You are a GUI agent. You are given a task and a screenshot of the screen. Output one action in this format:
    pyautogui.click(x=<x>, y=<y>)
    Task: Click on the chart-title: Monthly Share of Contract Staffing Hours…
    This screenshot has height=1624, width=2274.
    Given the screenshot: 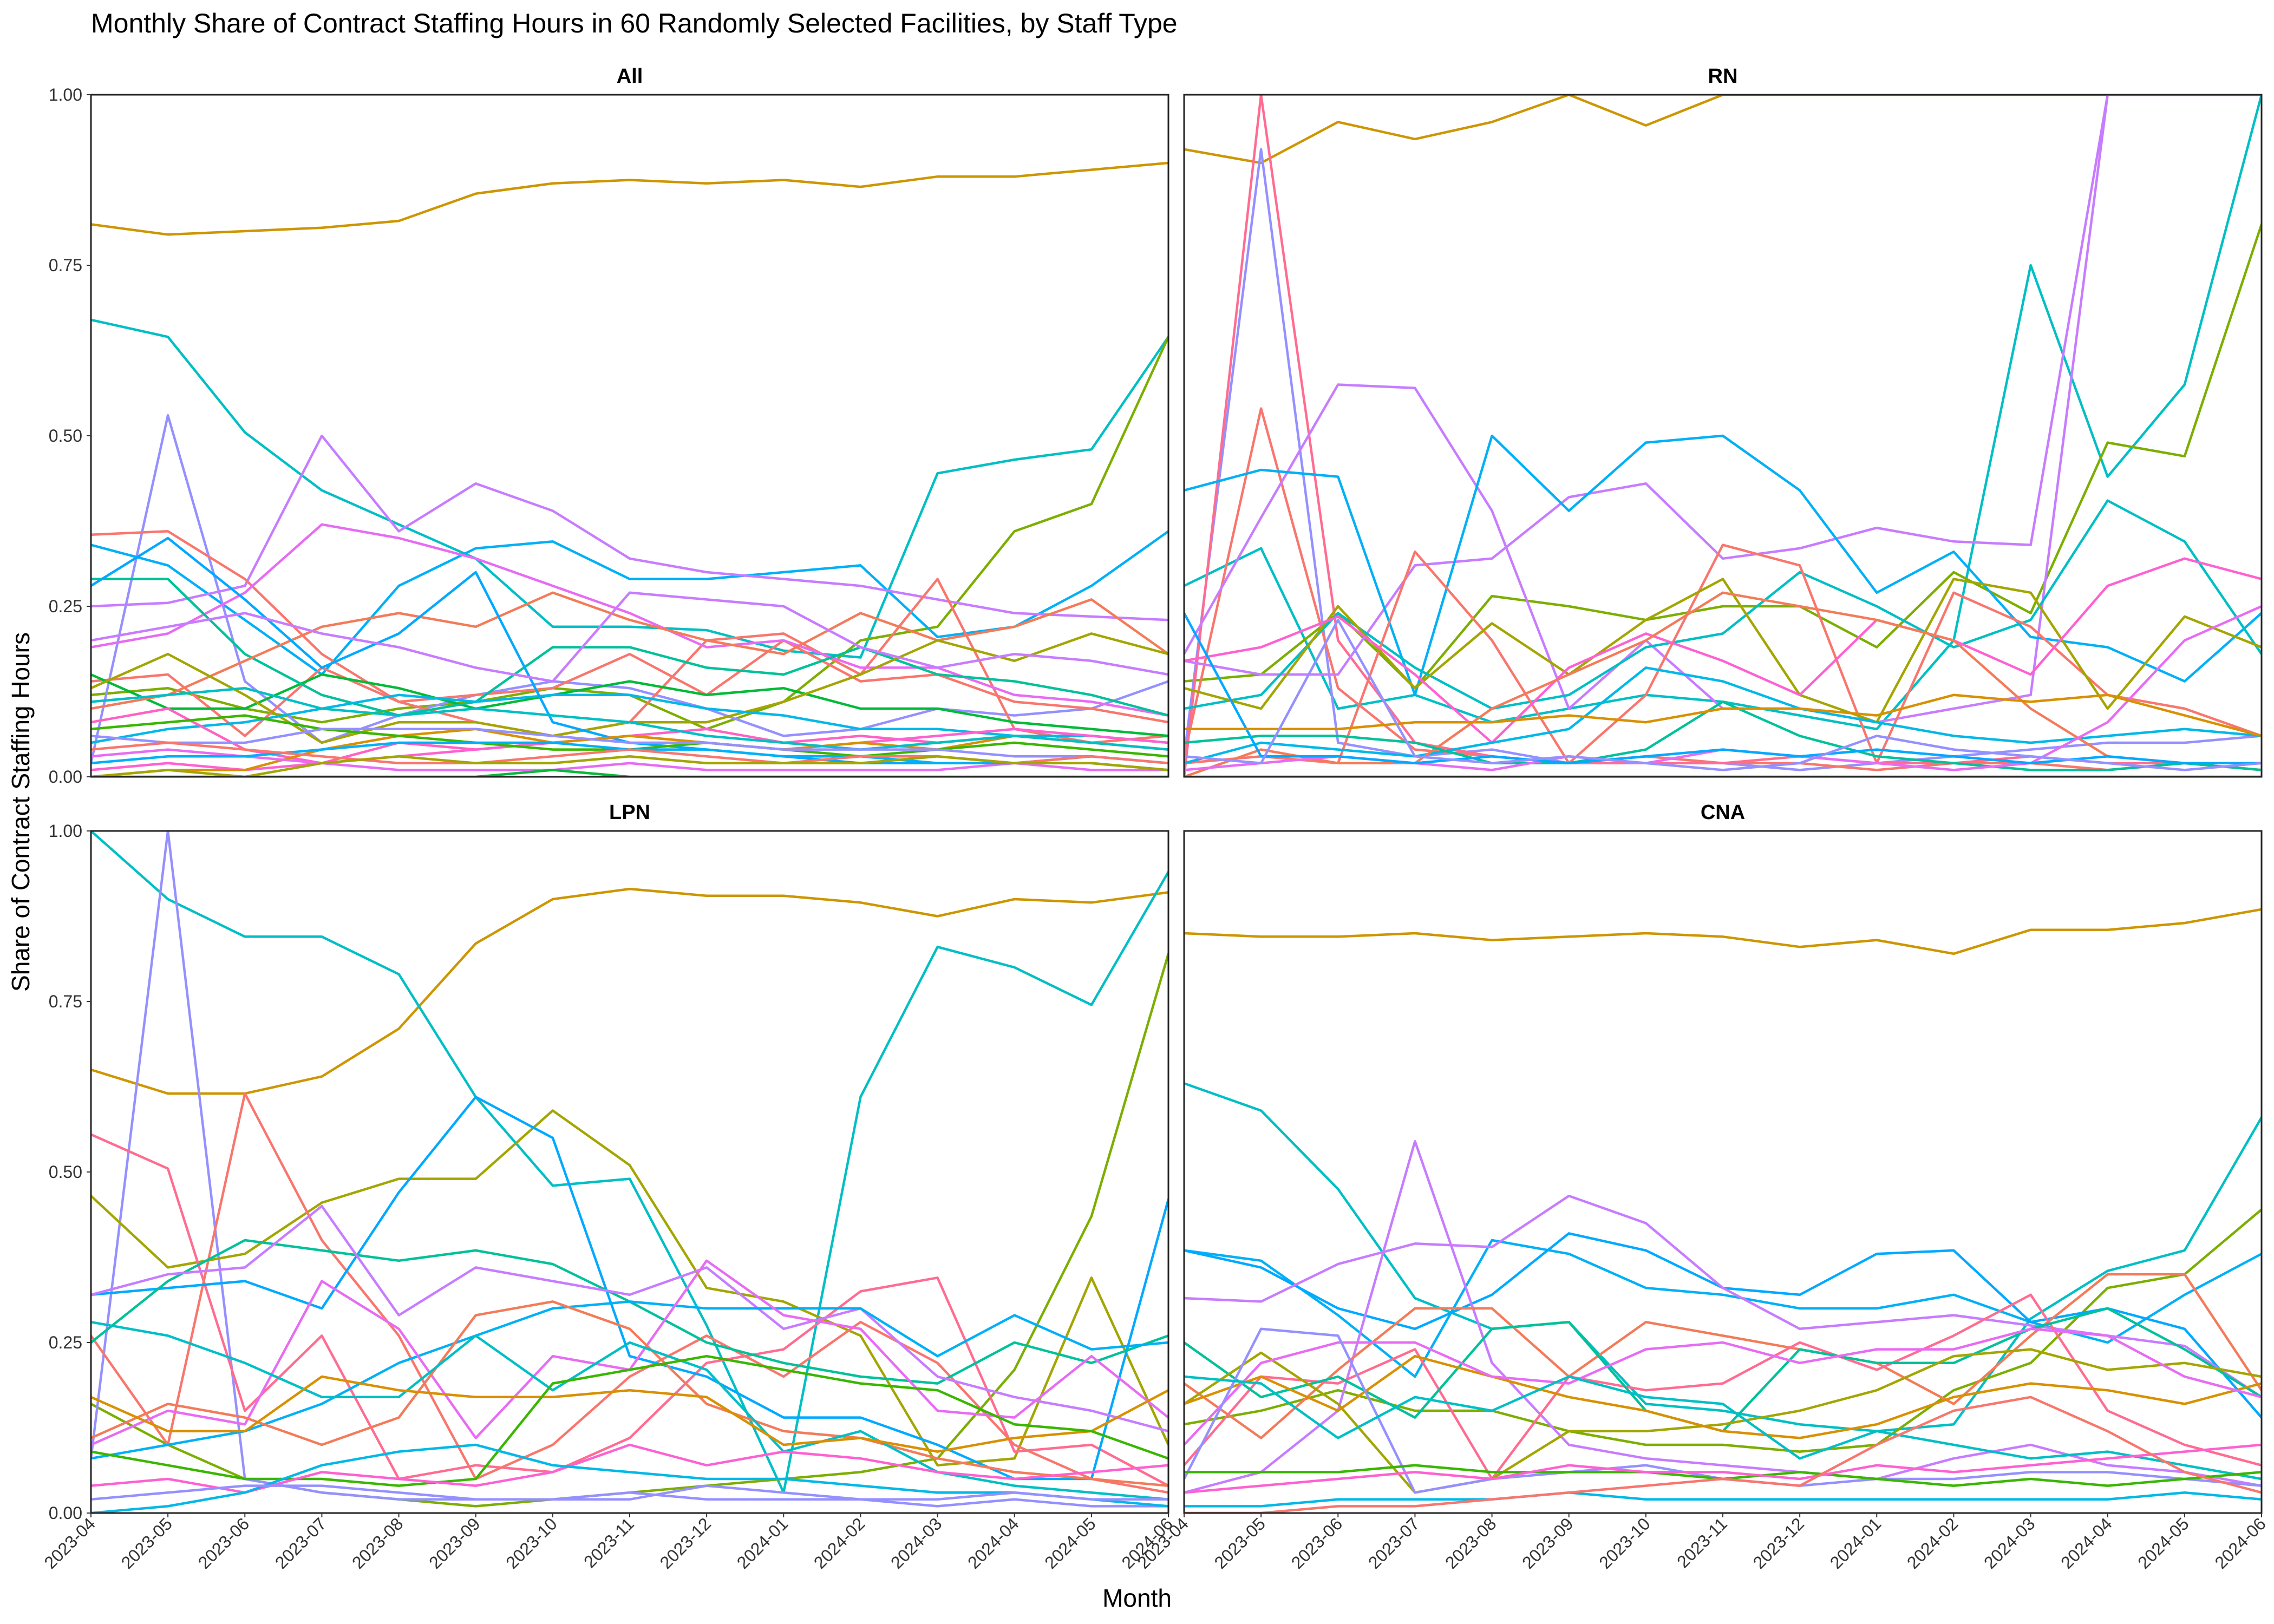 What is the action you would take?
    pyautogui.click(x=635, y=23)
    